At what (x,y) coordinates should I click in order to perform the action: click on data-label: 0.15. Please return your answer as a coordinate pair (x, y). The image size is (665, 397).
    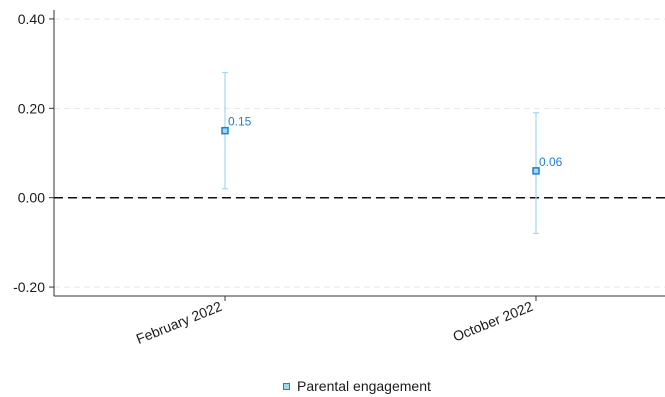
    Looking at the image, I should click on (240, 122).